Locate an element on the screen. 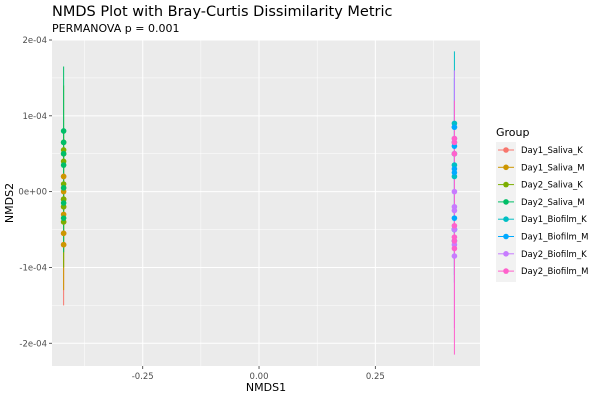  x-axis-ticks: -0.25 0.00 0.25 is located at coordinates (258, 374).